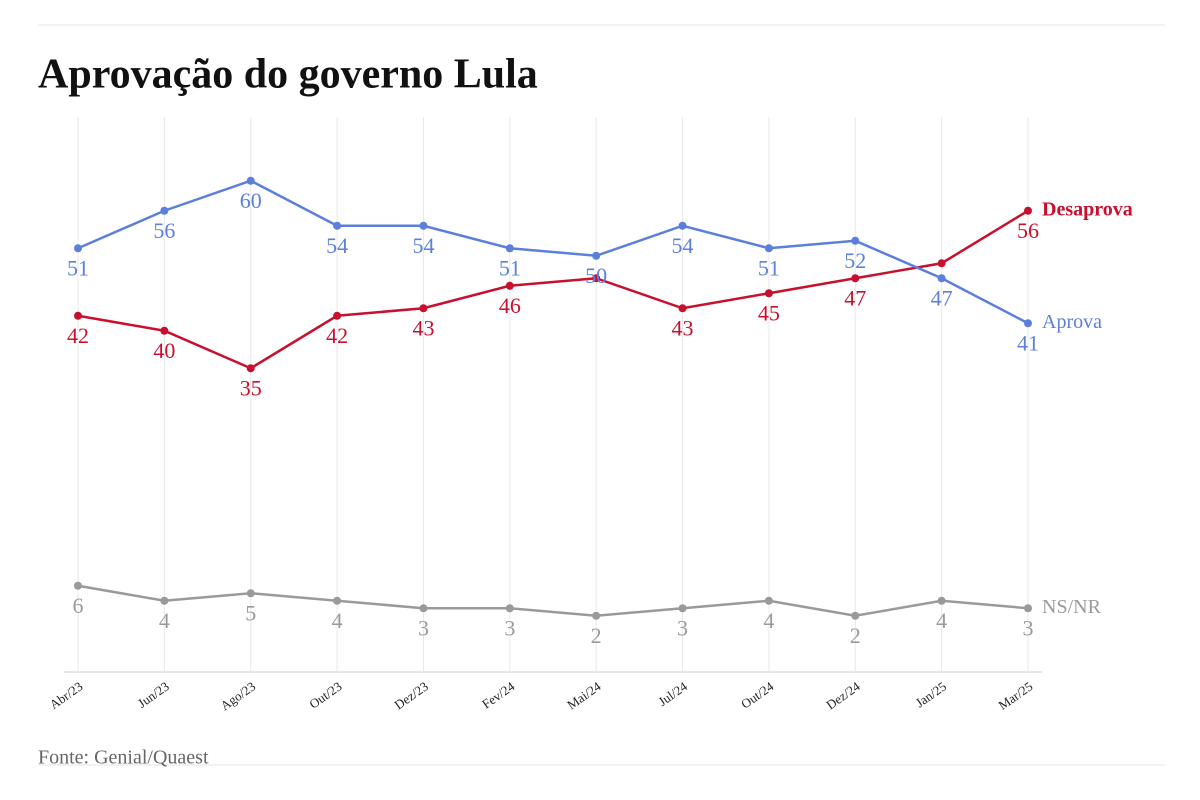 This screenshot has width=1200, height=800. Describe the element at coordinates (1087, 209) in the screenshot. I see `series-name: Desaprova` at that location.